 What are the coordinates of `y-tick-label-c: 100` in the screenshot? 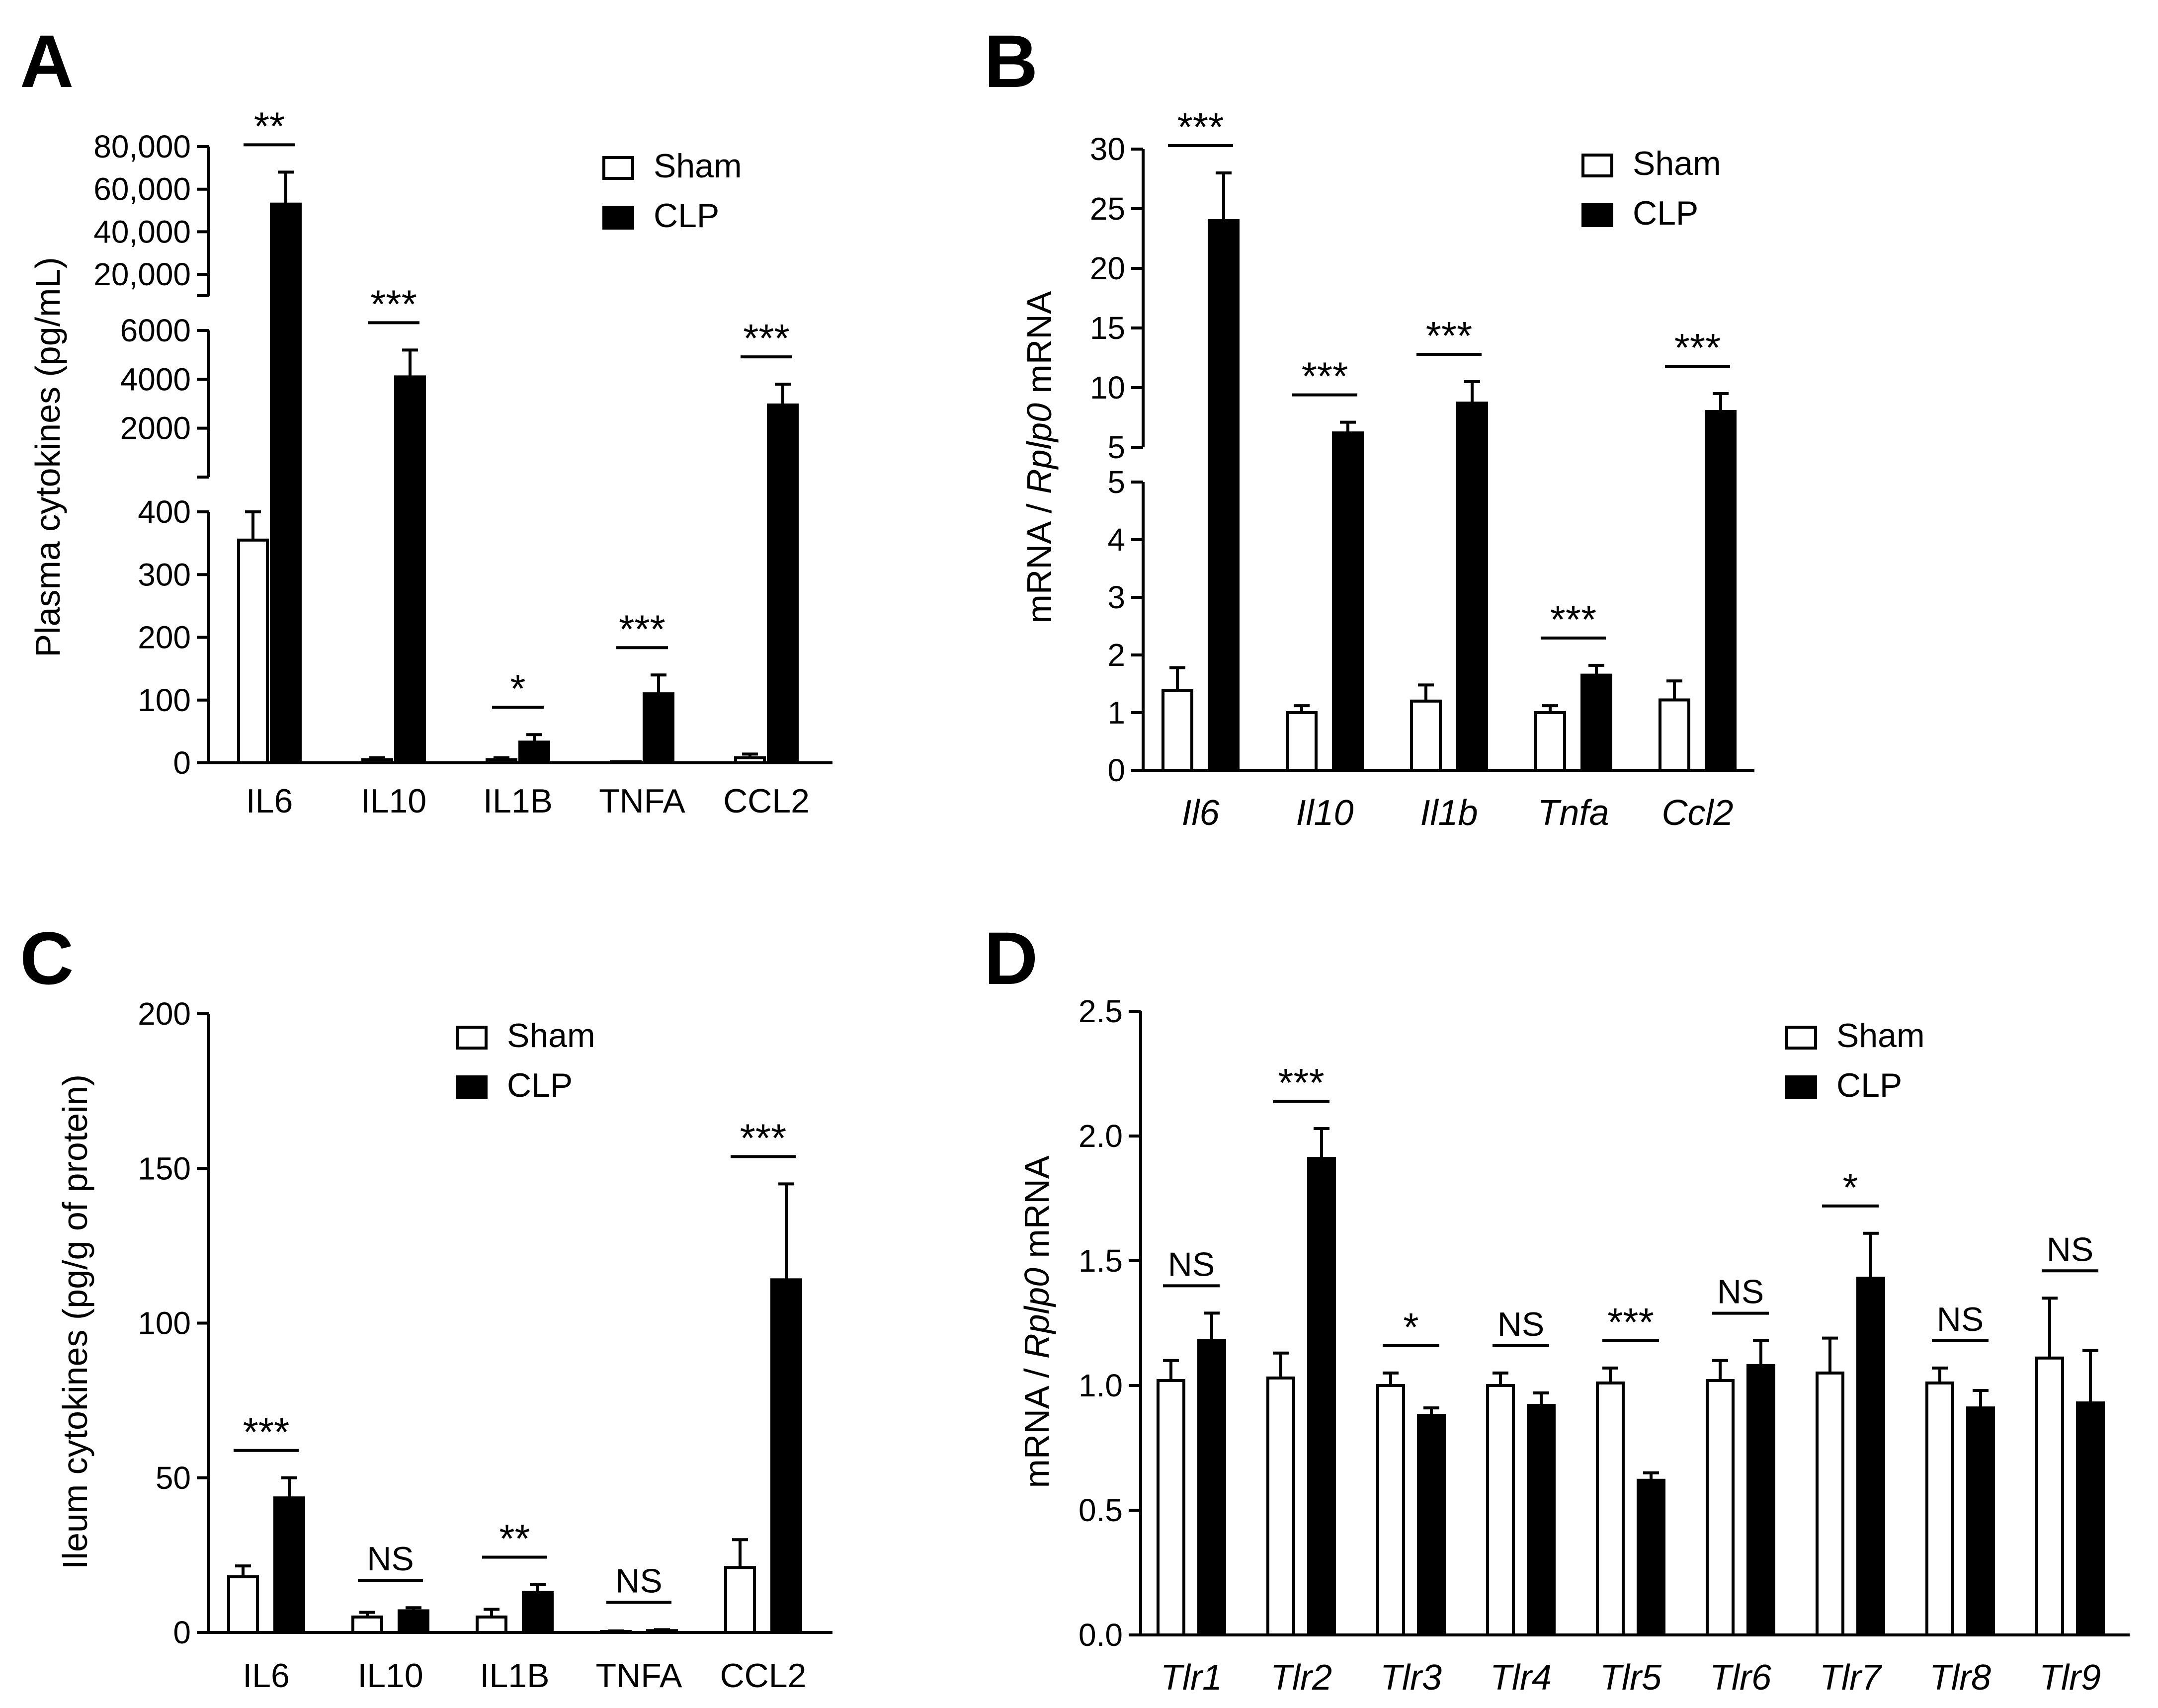 It's located at (165, 1323).